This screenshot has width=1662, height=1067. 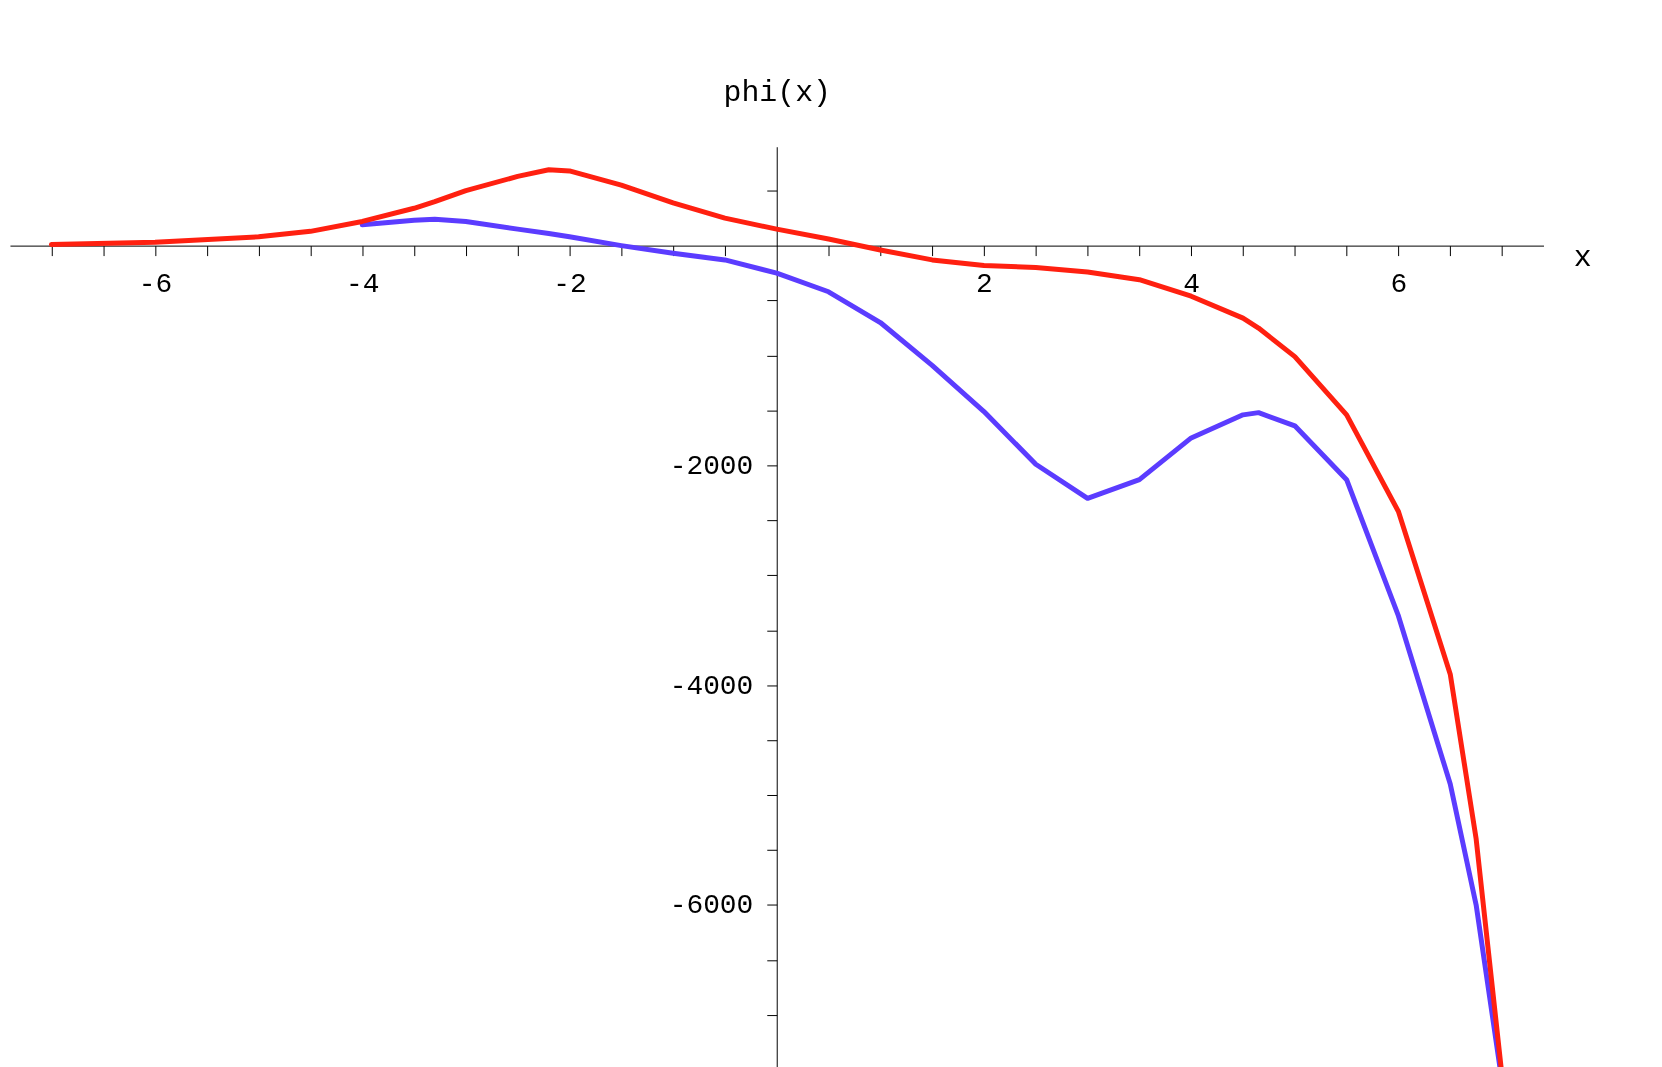 What do you see at coordinates (363, 284) in the screenshot?
I see `x-tick-label: -4` at bounding box center [363, 284].